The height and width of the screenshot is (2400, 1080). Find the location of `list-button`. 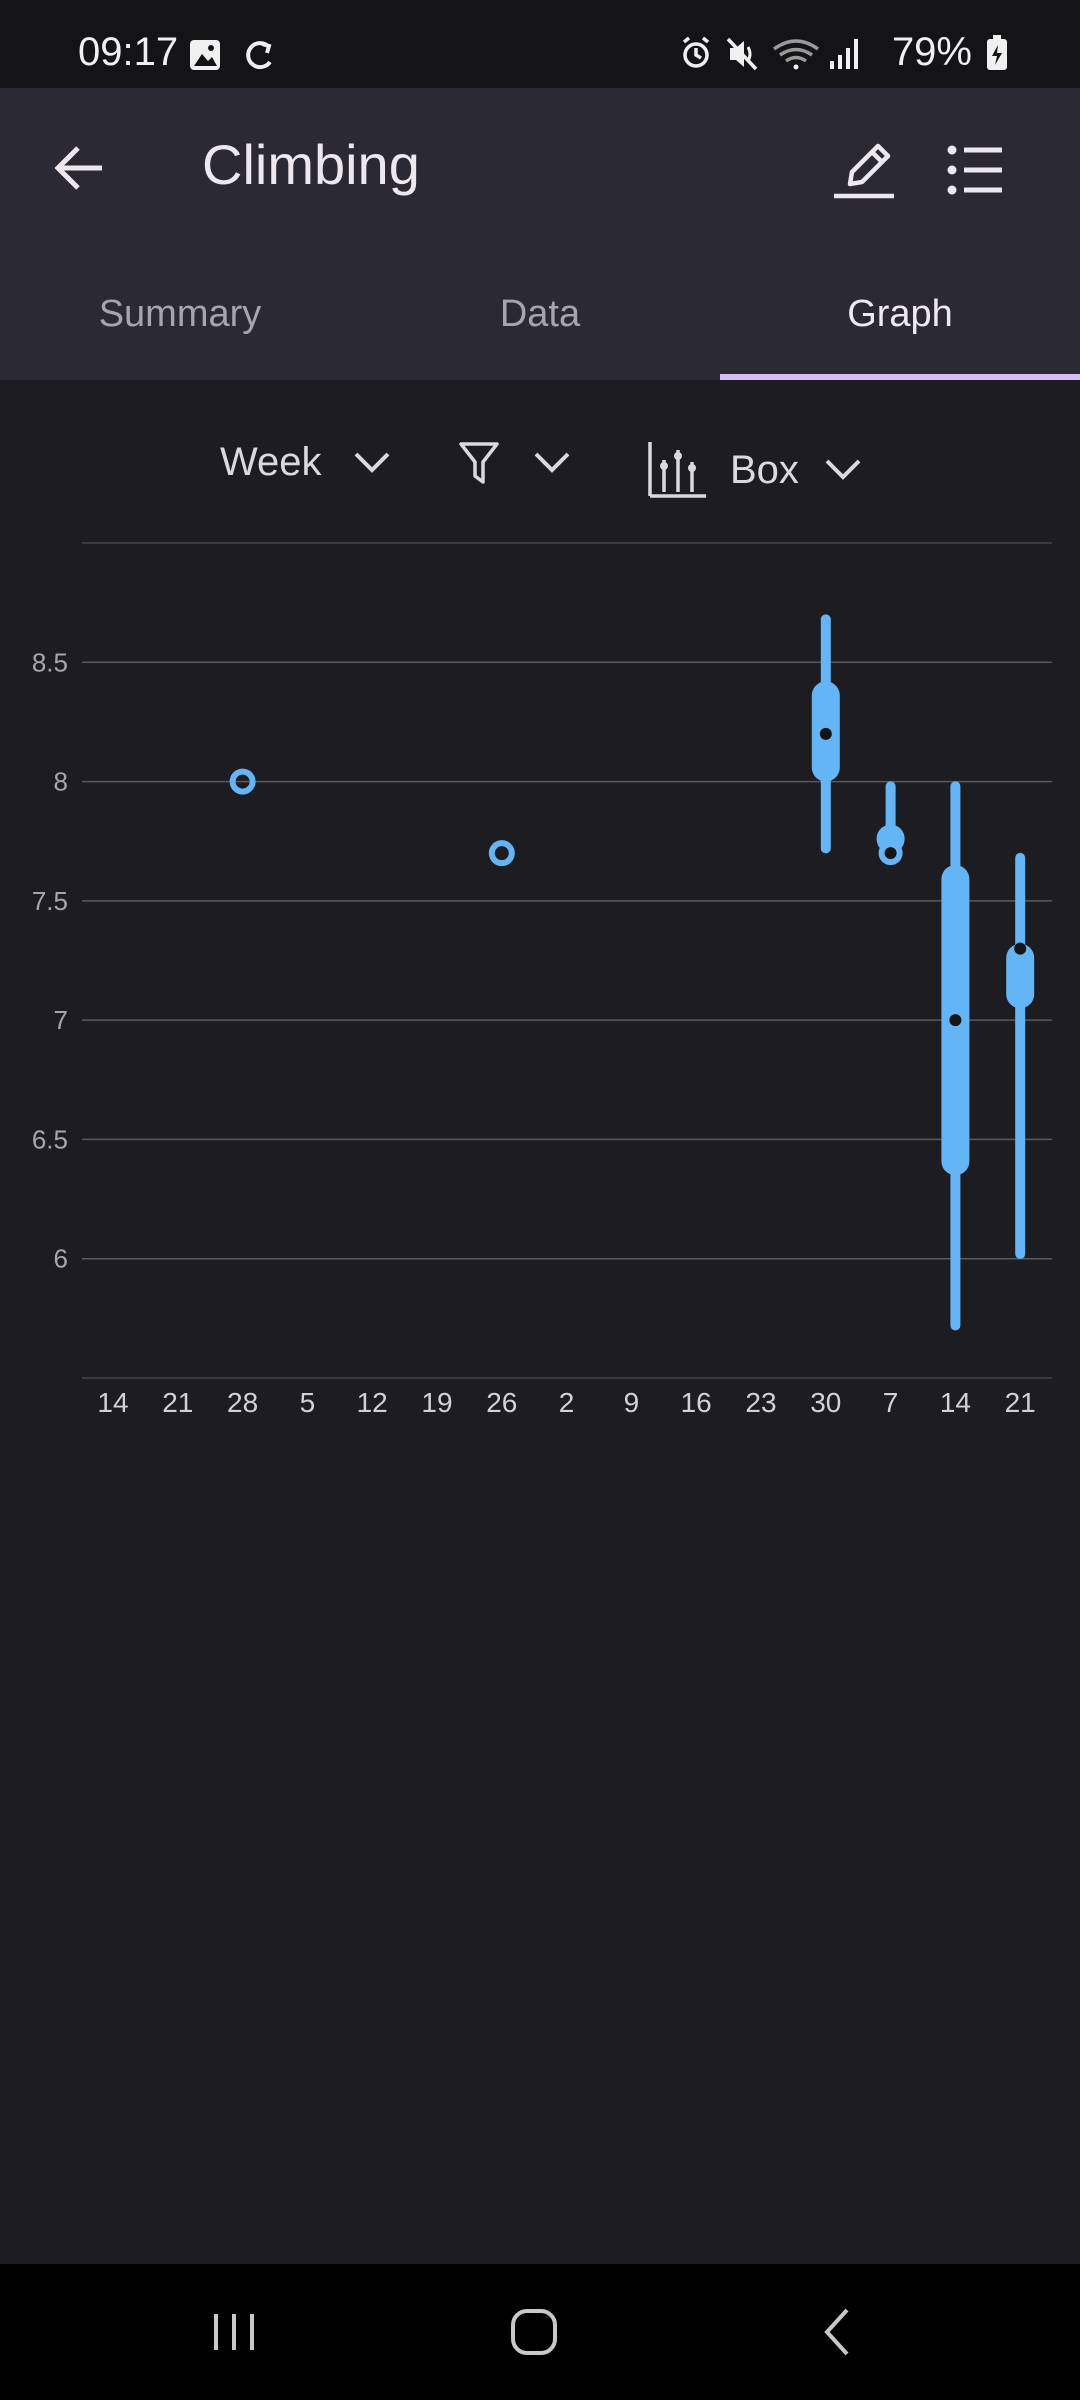

list-button is located at coordinates (976, 170).